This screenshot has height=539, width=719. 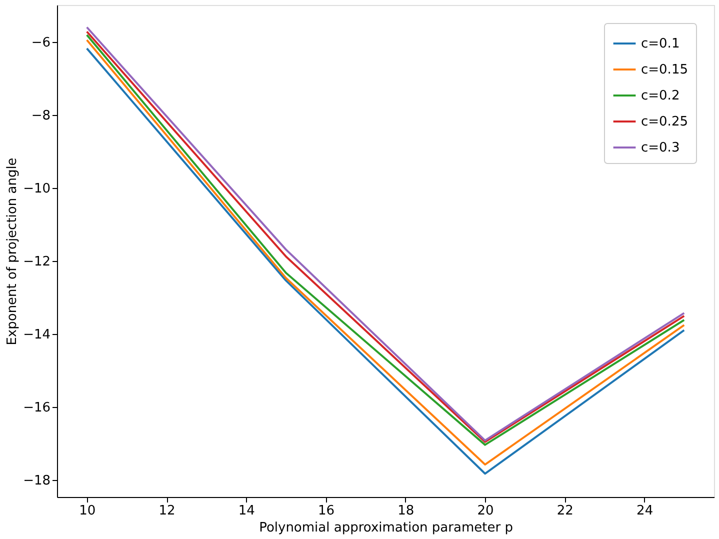 I want to click on legend-label: c=0.2, so click(x=660, y=96).